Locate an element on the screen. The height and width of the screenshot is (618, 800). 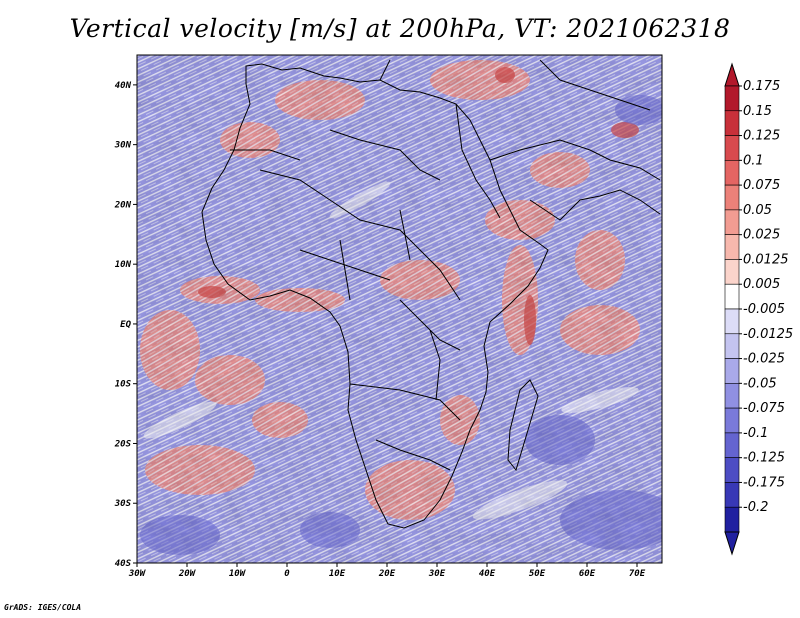
lon-tick-label: 10E is located at coordinates (337, 574).